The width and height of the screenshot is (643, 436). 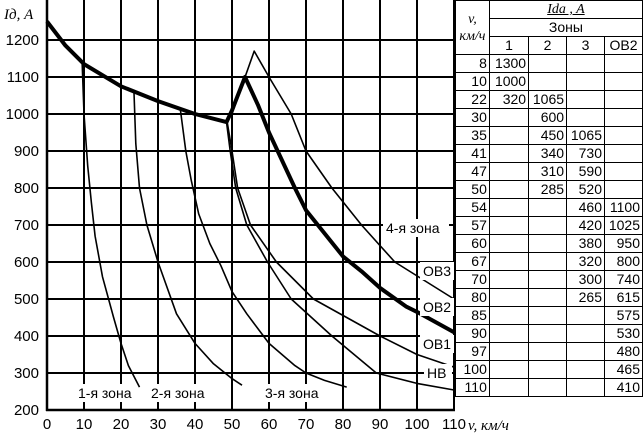 What do you see at coordinates (472, 36) in the screenshot?
I see `v-header-unit: км/ч` at bounding box center [472, 36].